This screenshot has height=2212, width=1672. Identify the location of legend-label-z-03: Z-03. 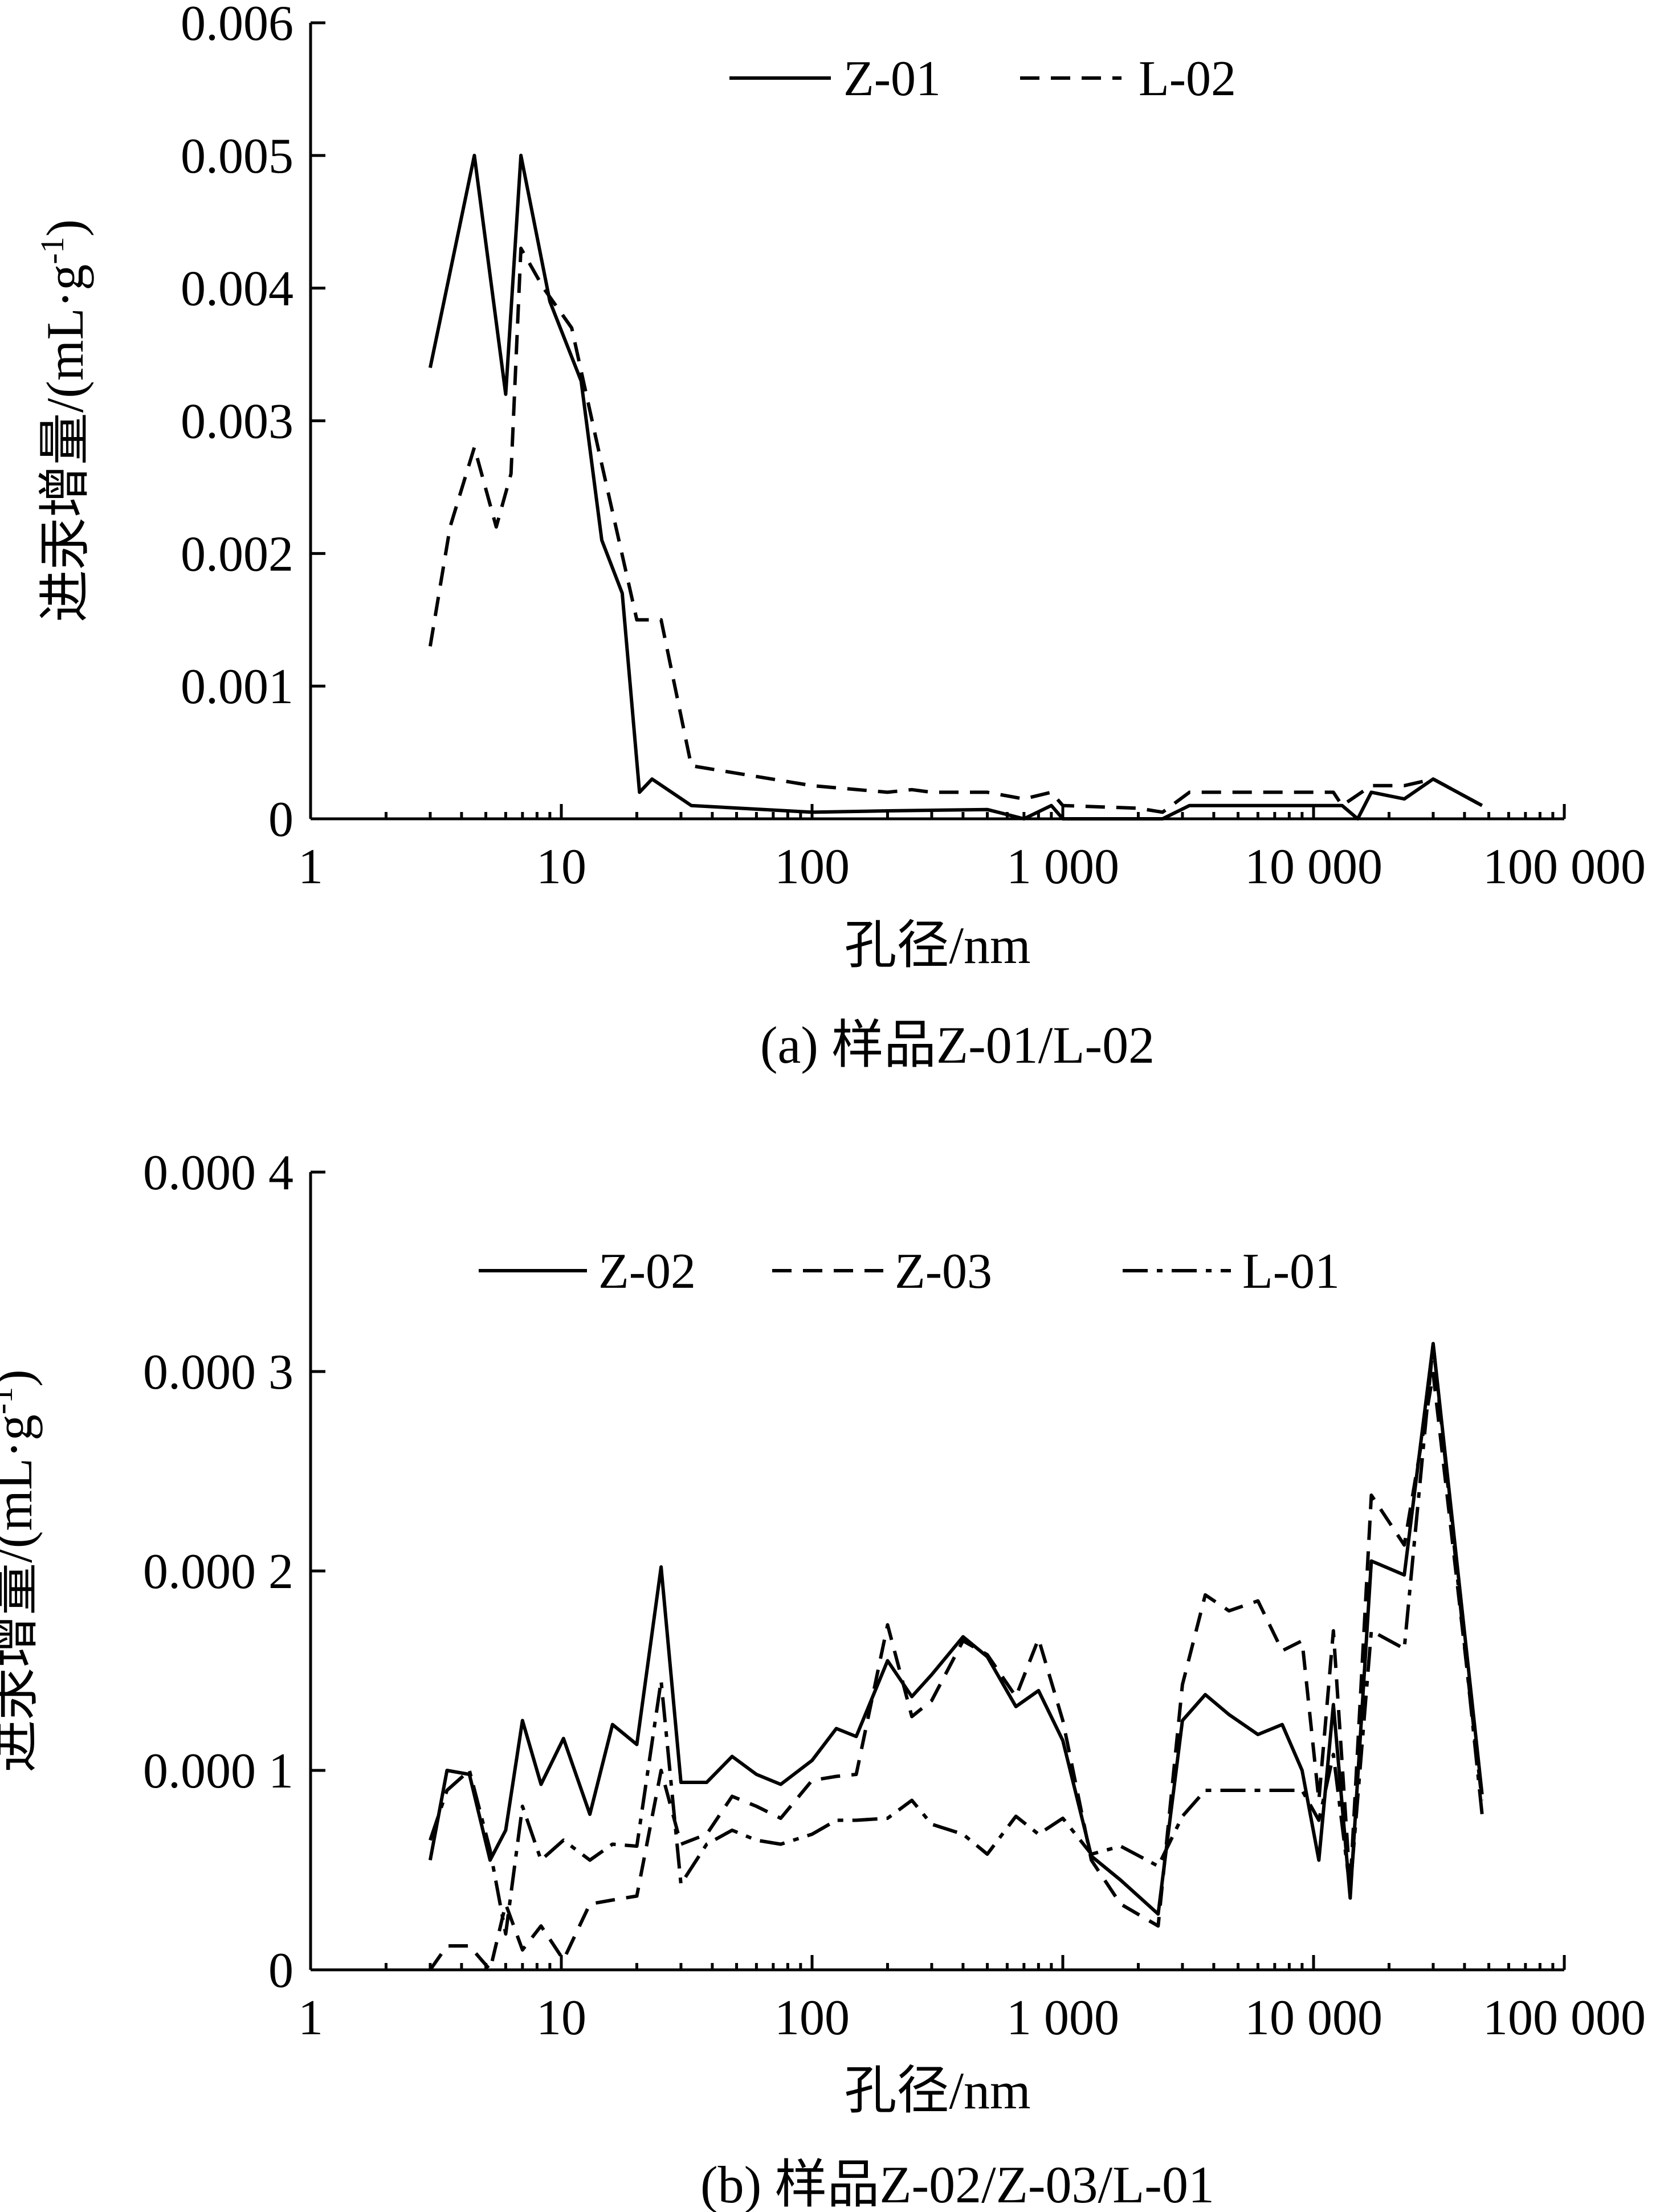
(943, 1271).